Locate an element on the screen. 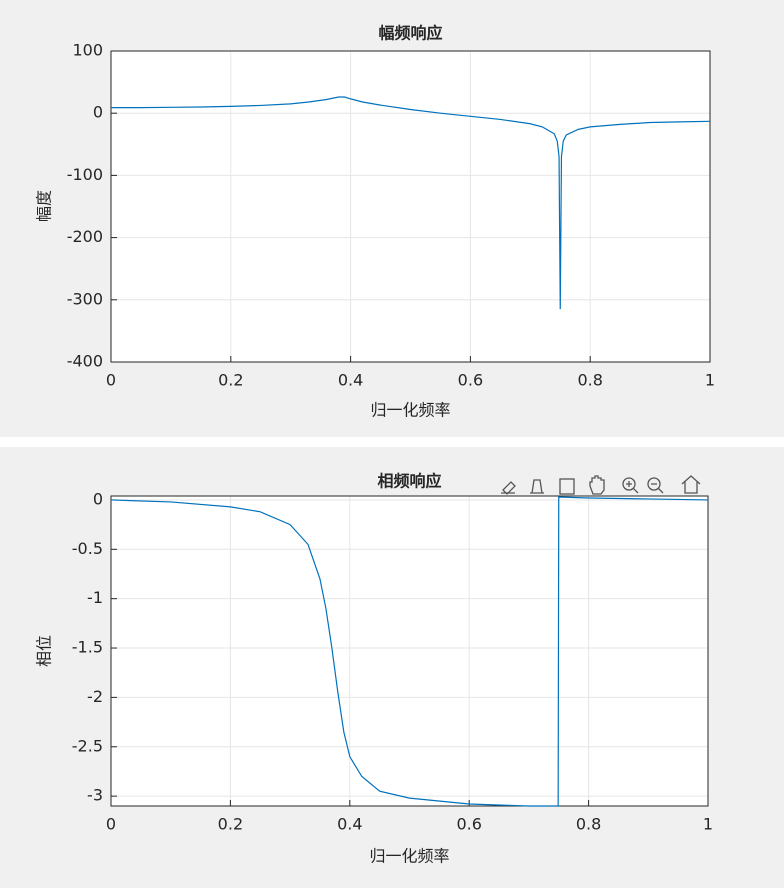 This screenshot has width=784, height=888. y-tick-label: 100 is located at coordinates (87, 50).